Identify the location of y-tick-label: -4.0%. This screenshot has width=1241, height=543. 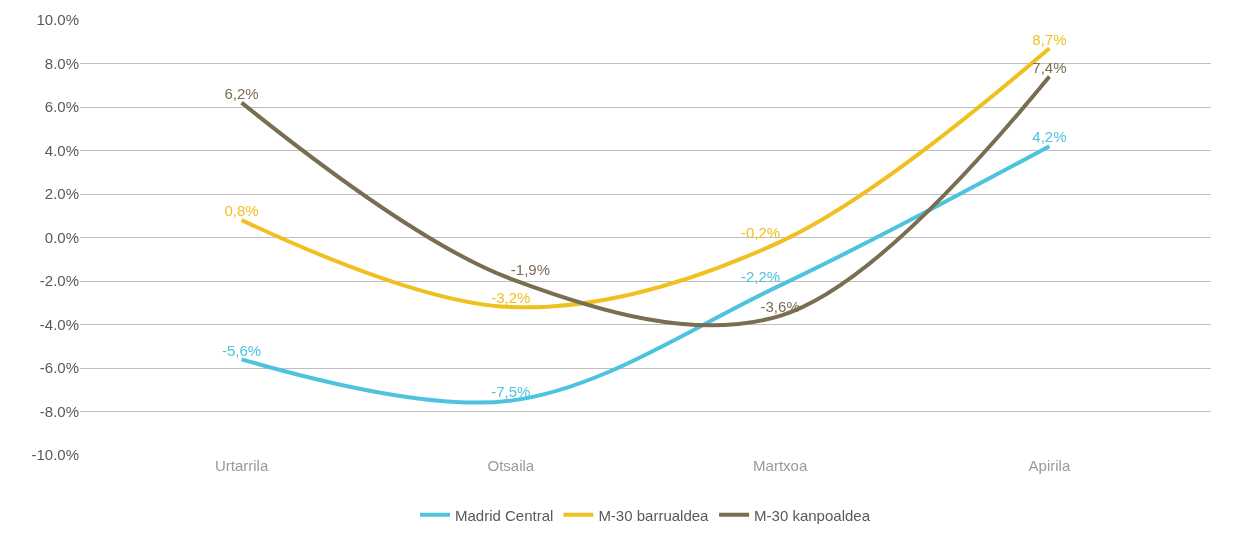
(59, 324).